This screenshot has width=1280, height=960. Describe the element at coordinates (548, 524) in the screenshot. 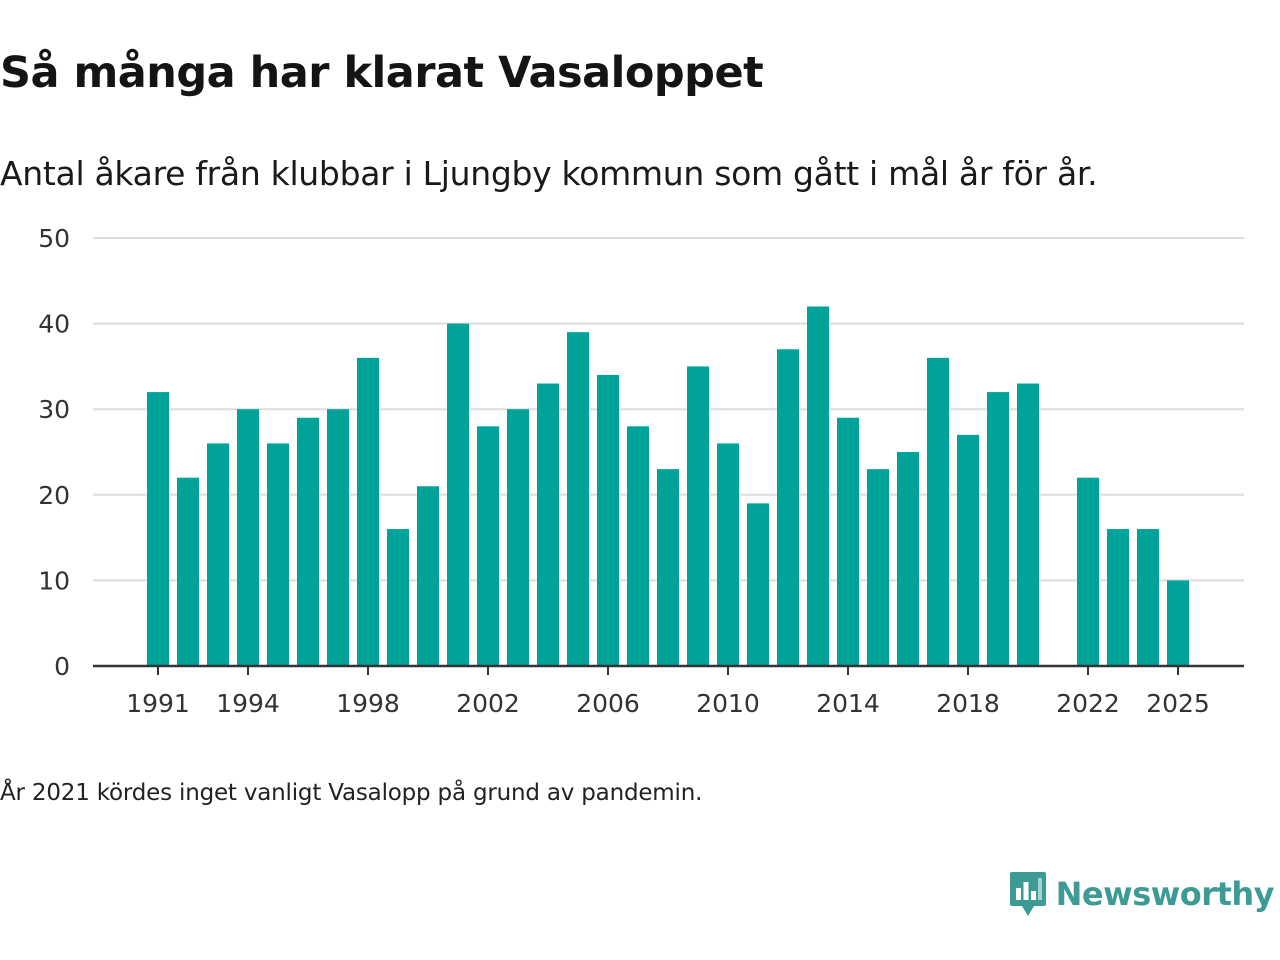

I see `bar-2004` at that location.